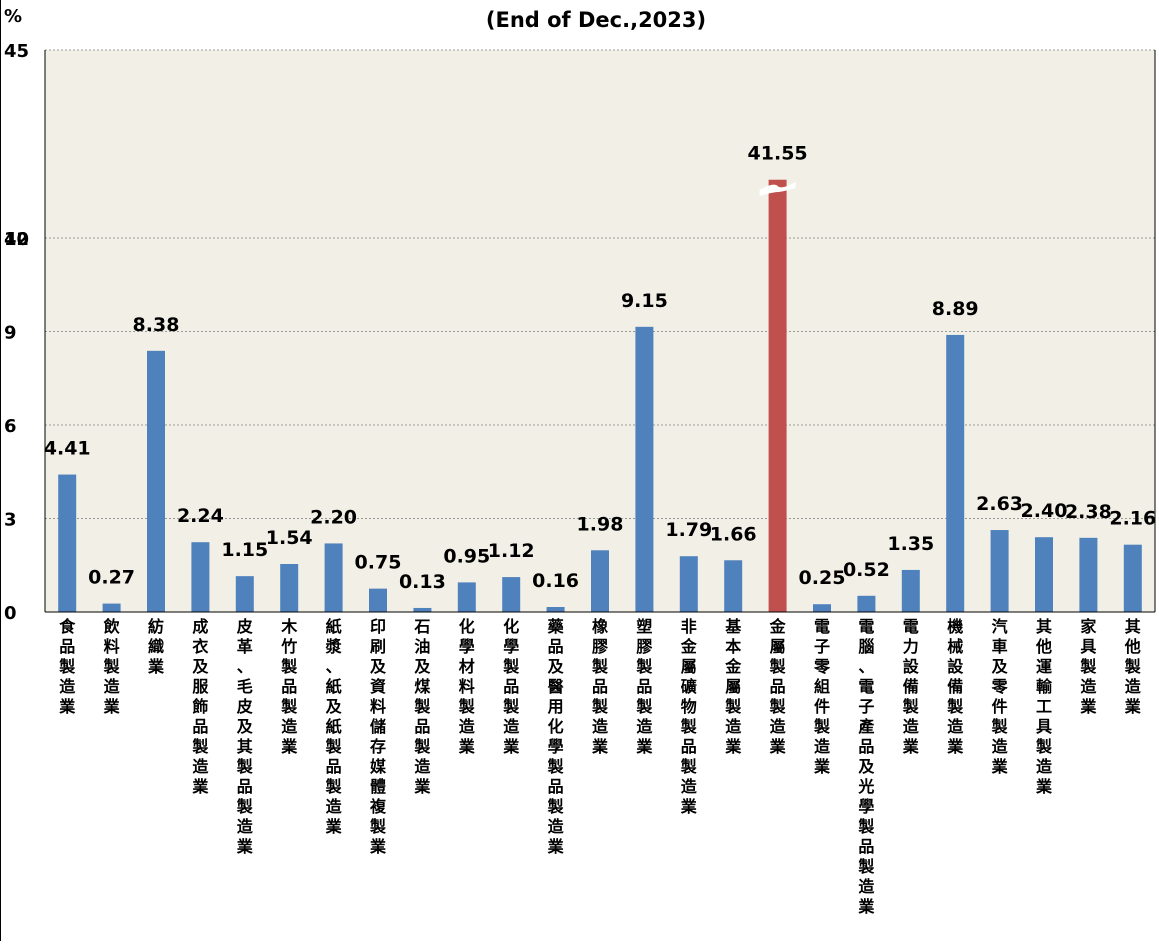 This screenshot has height=945, width=1159. Describe the element at coordinates (999, 504) in the screenshot. I see `data-label: 2.63` at that location.